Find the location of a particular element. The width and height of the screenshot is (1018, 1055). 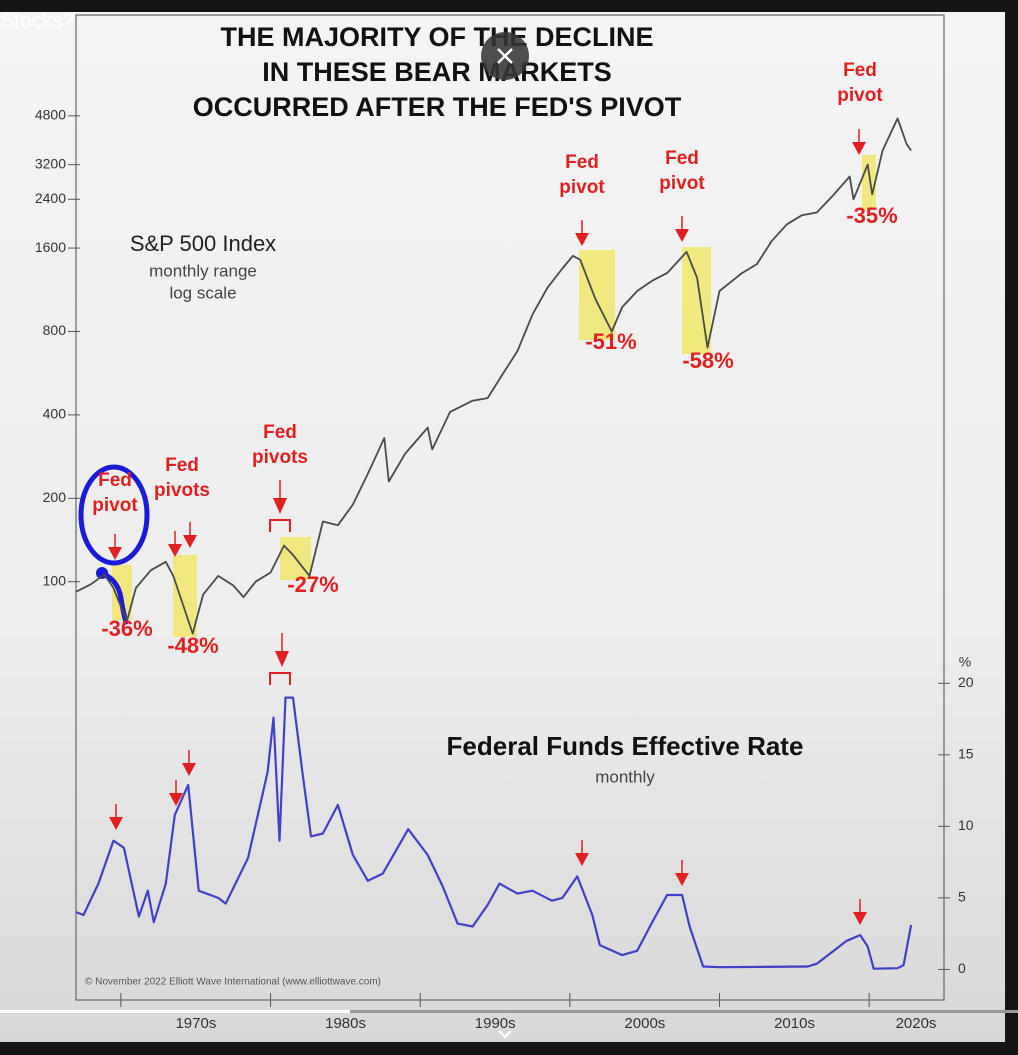

progress-fill is located at coordinates (175, 1011).